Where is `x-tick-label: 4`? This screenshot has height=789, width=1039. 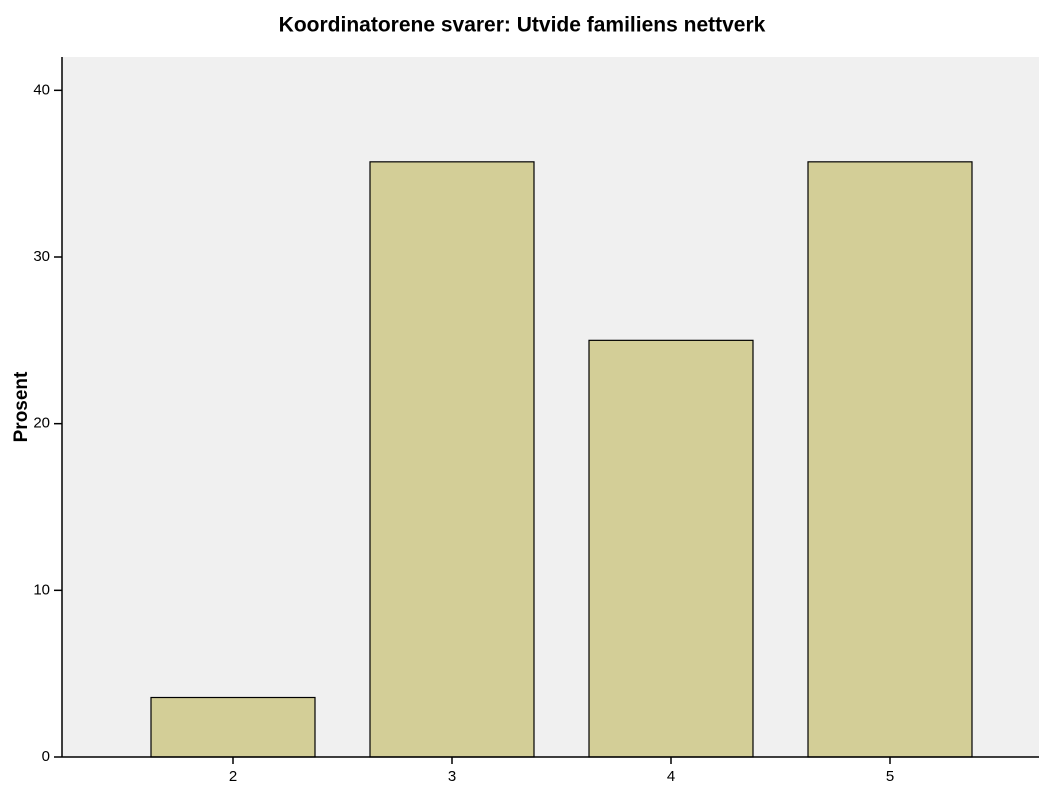 x-tick-label: 4 is located at coordinates (671, 776).